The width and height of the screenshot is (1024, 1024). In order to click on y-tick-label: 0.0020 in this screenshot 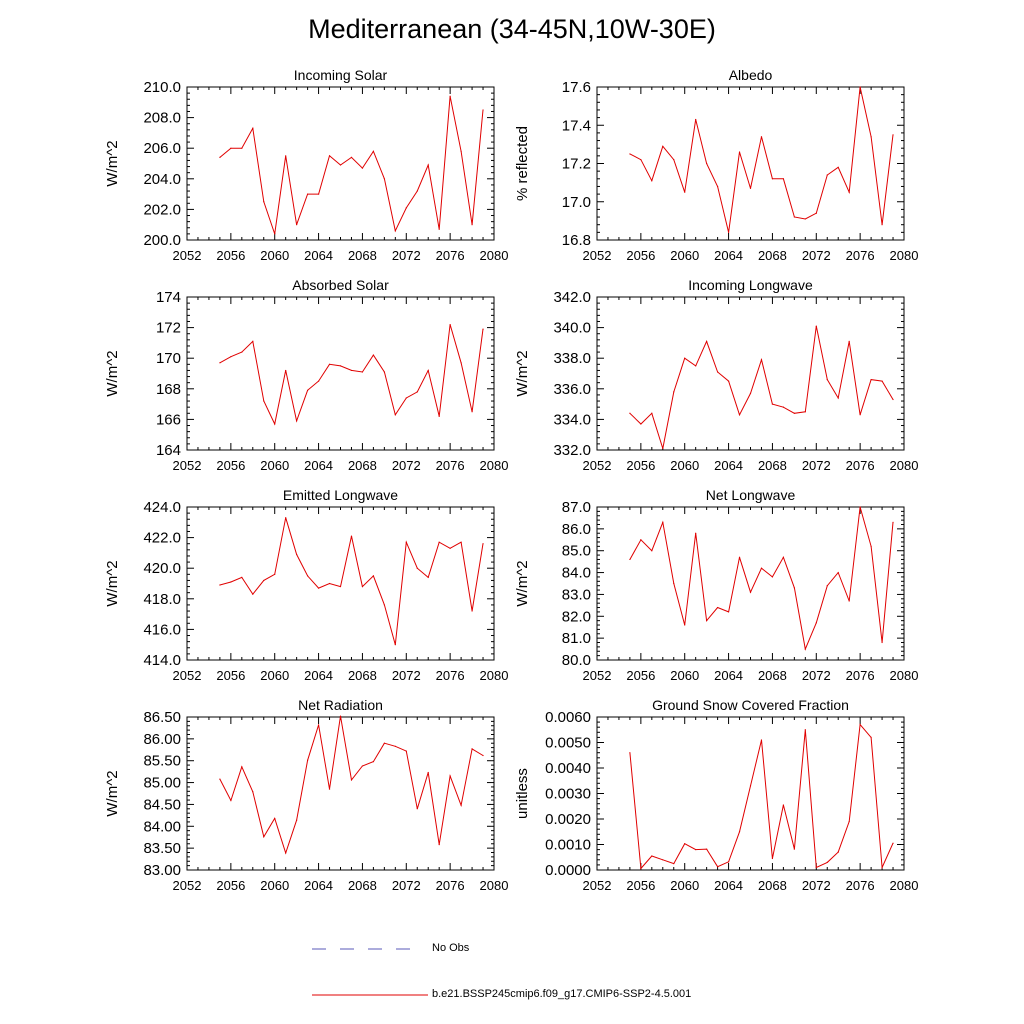, I will do `click(568, 819)`.